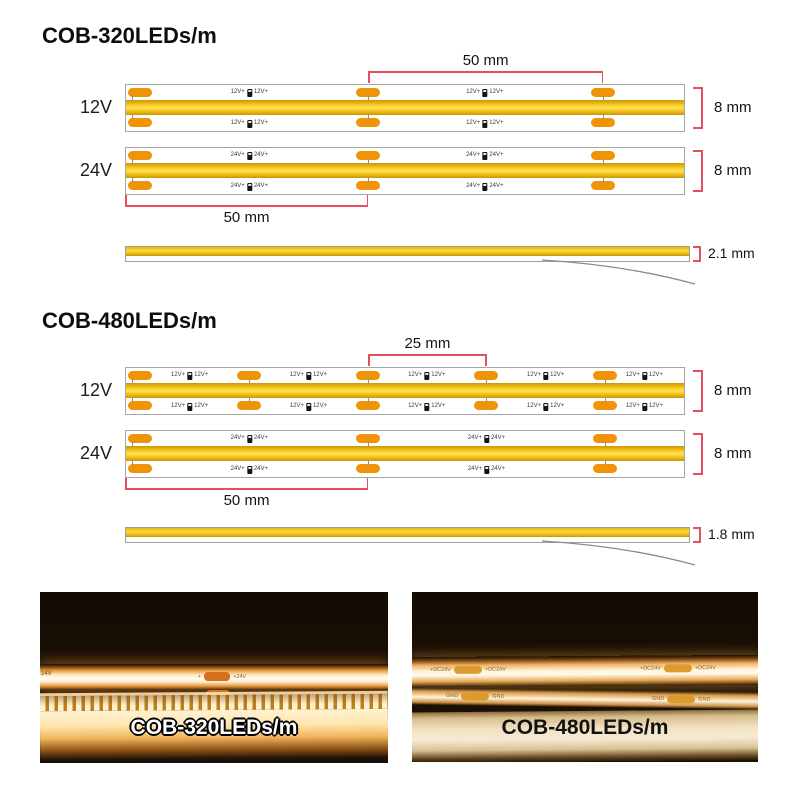 The height and width of the screenshot is (800, 800). What do you see at coordinates (705, 668) in the screenshot?
I see `power-text: +DC24V` at bounding box center [705, 668].